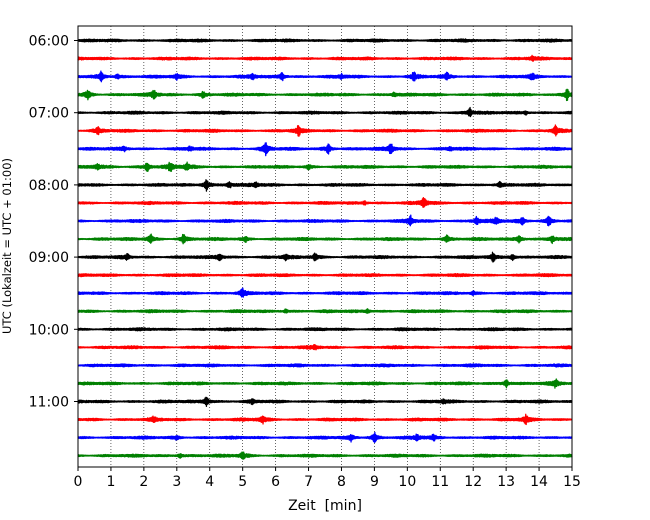  Describe the element at coordinates (49, 42) in the screenshot. I see `y-tick-label: 06:00` at that location.